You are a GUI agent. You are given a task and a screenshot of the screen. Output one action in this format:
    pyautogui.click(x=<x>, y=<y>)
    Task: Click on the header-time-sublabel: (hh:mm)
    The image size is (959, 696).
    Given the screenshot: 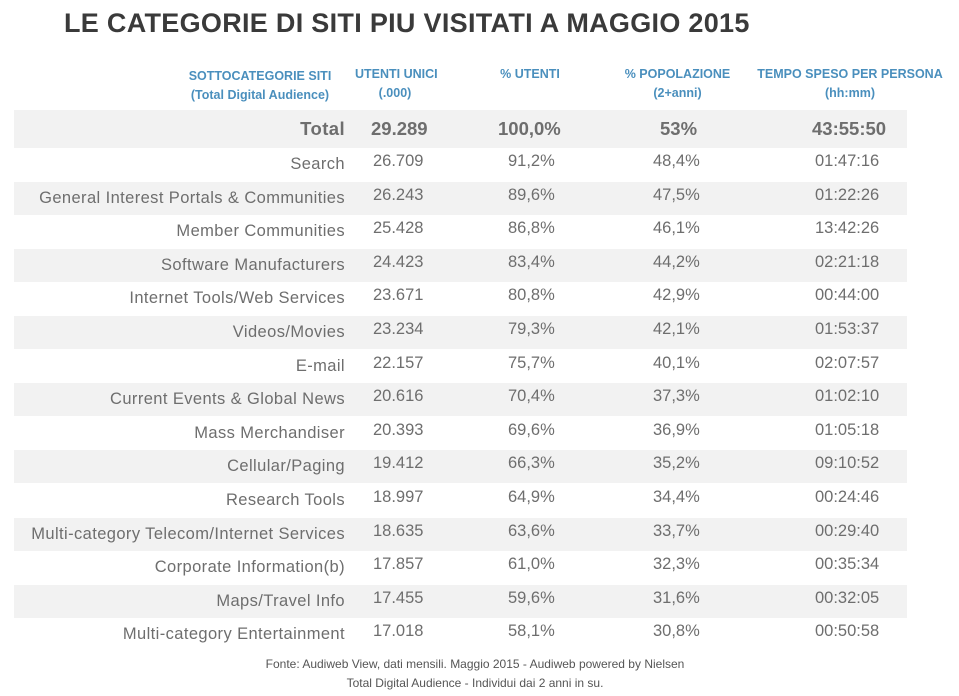 What is the action you would take?
    pyautogui.click(x=850, y=93)
    